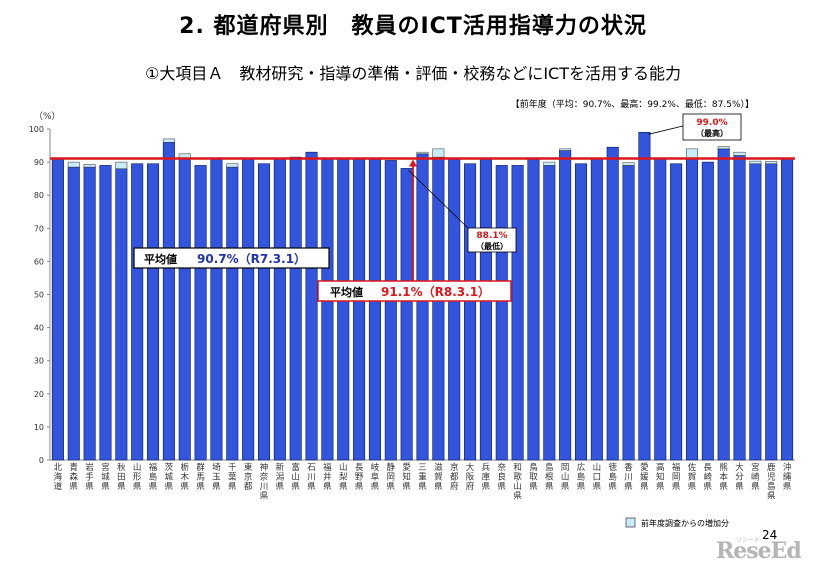 This screenshot has width=826, height=568. What do you see at coordinates (491, 236) in the screenshot?
I see `min-value: 88.1%` at bounding box center [491, 236].